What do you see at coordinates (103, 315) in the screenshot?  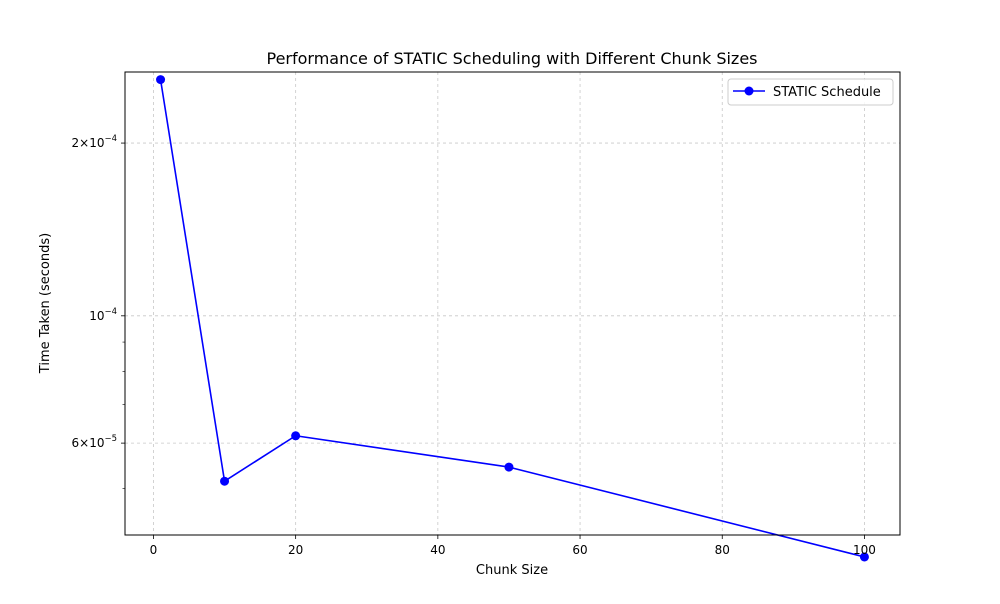 I see `y-tick-label: 10−4` at bounding box center [103, 315].